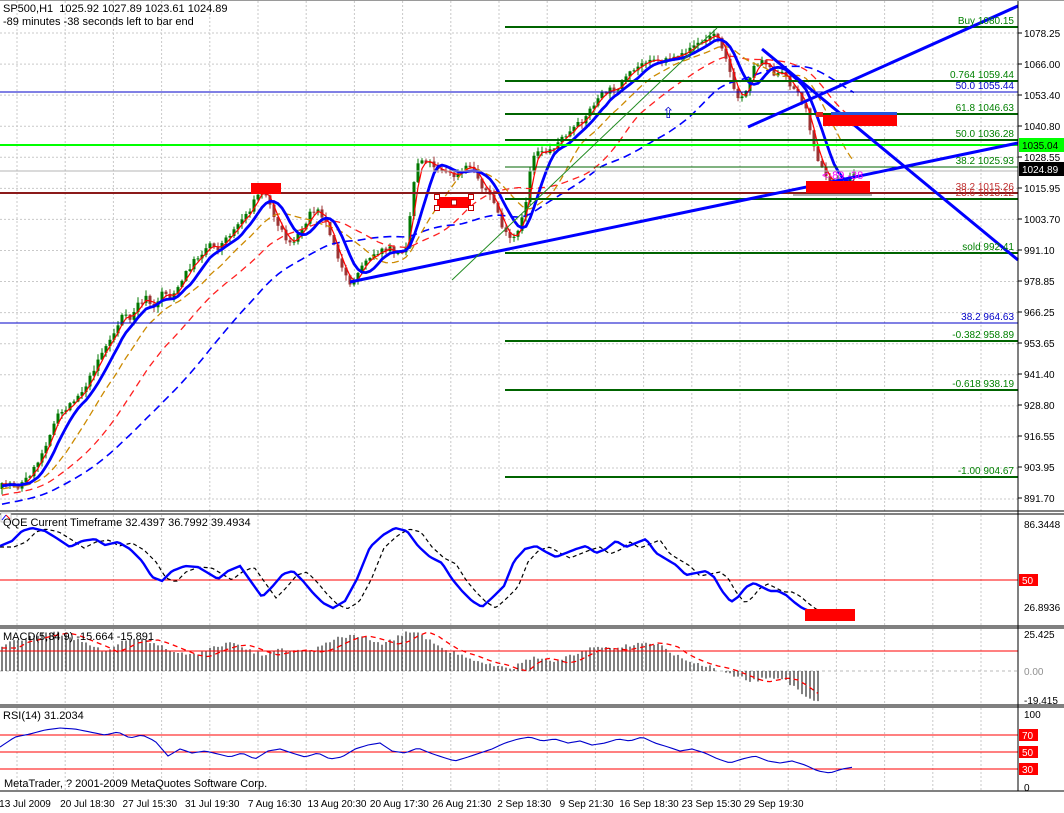 Image resolution: width=1064 pixels, height=813 pixels. Describe the element at coordinates (842, 176) in the screenshot. I see `chart-countdown-text: <-89 -38` at that location.